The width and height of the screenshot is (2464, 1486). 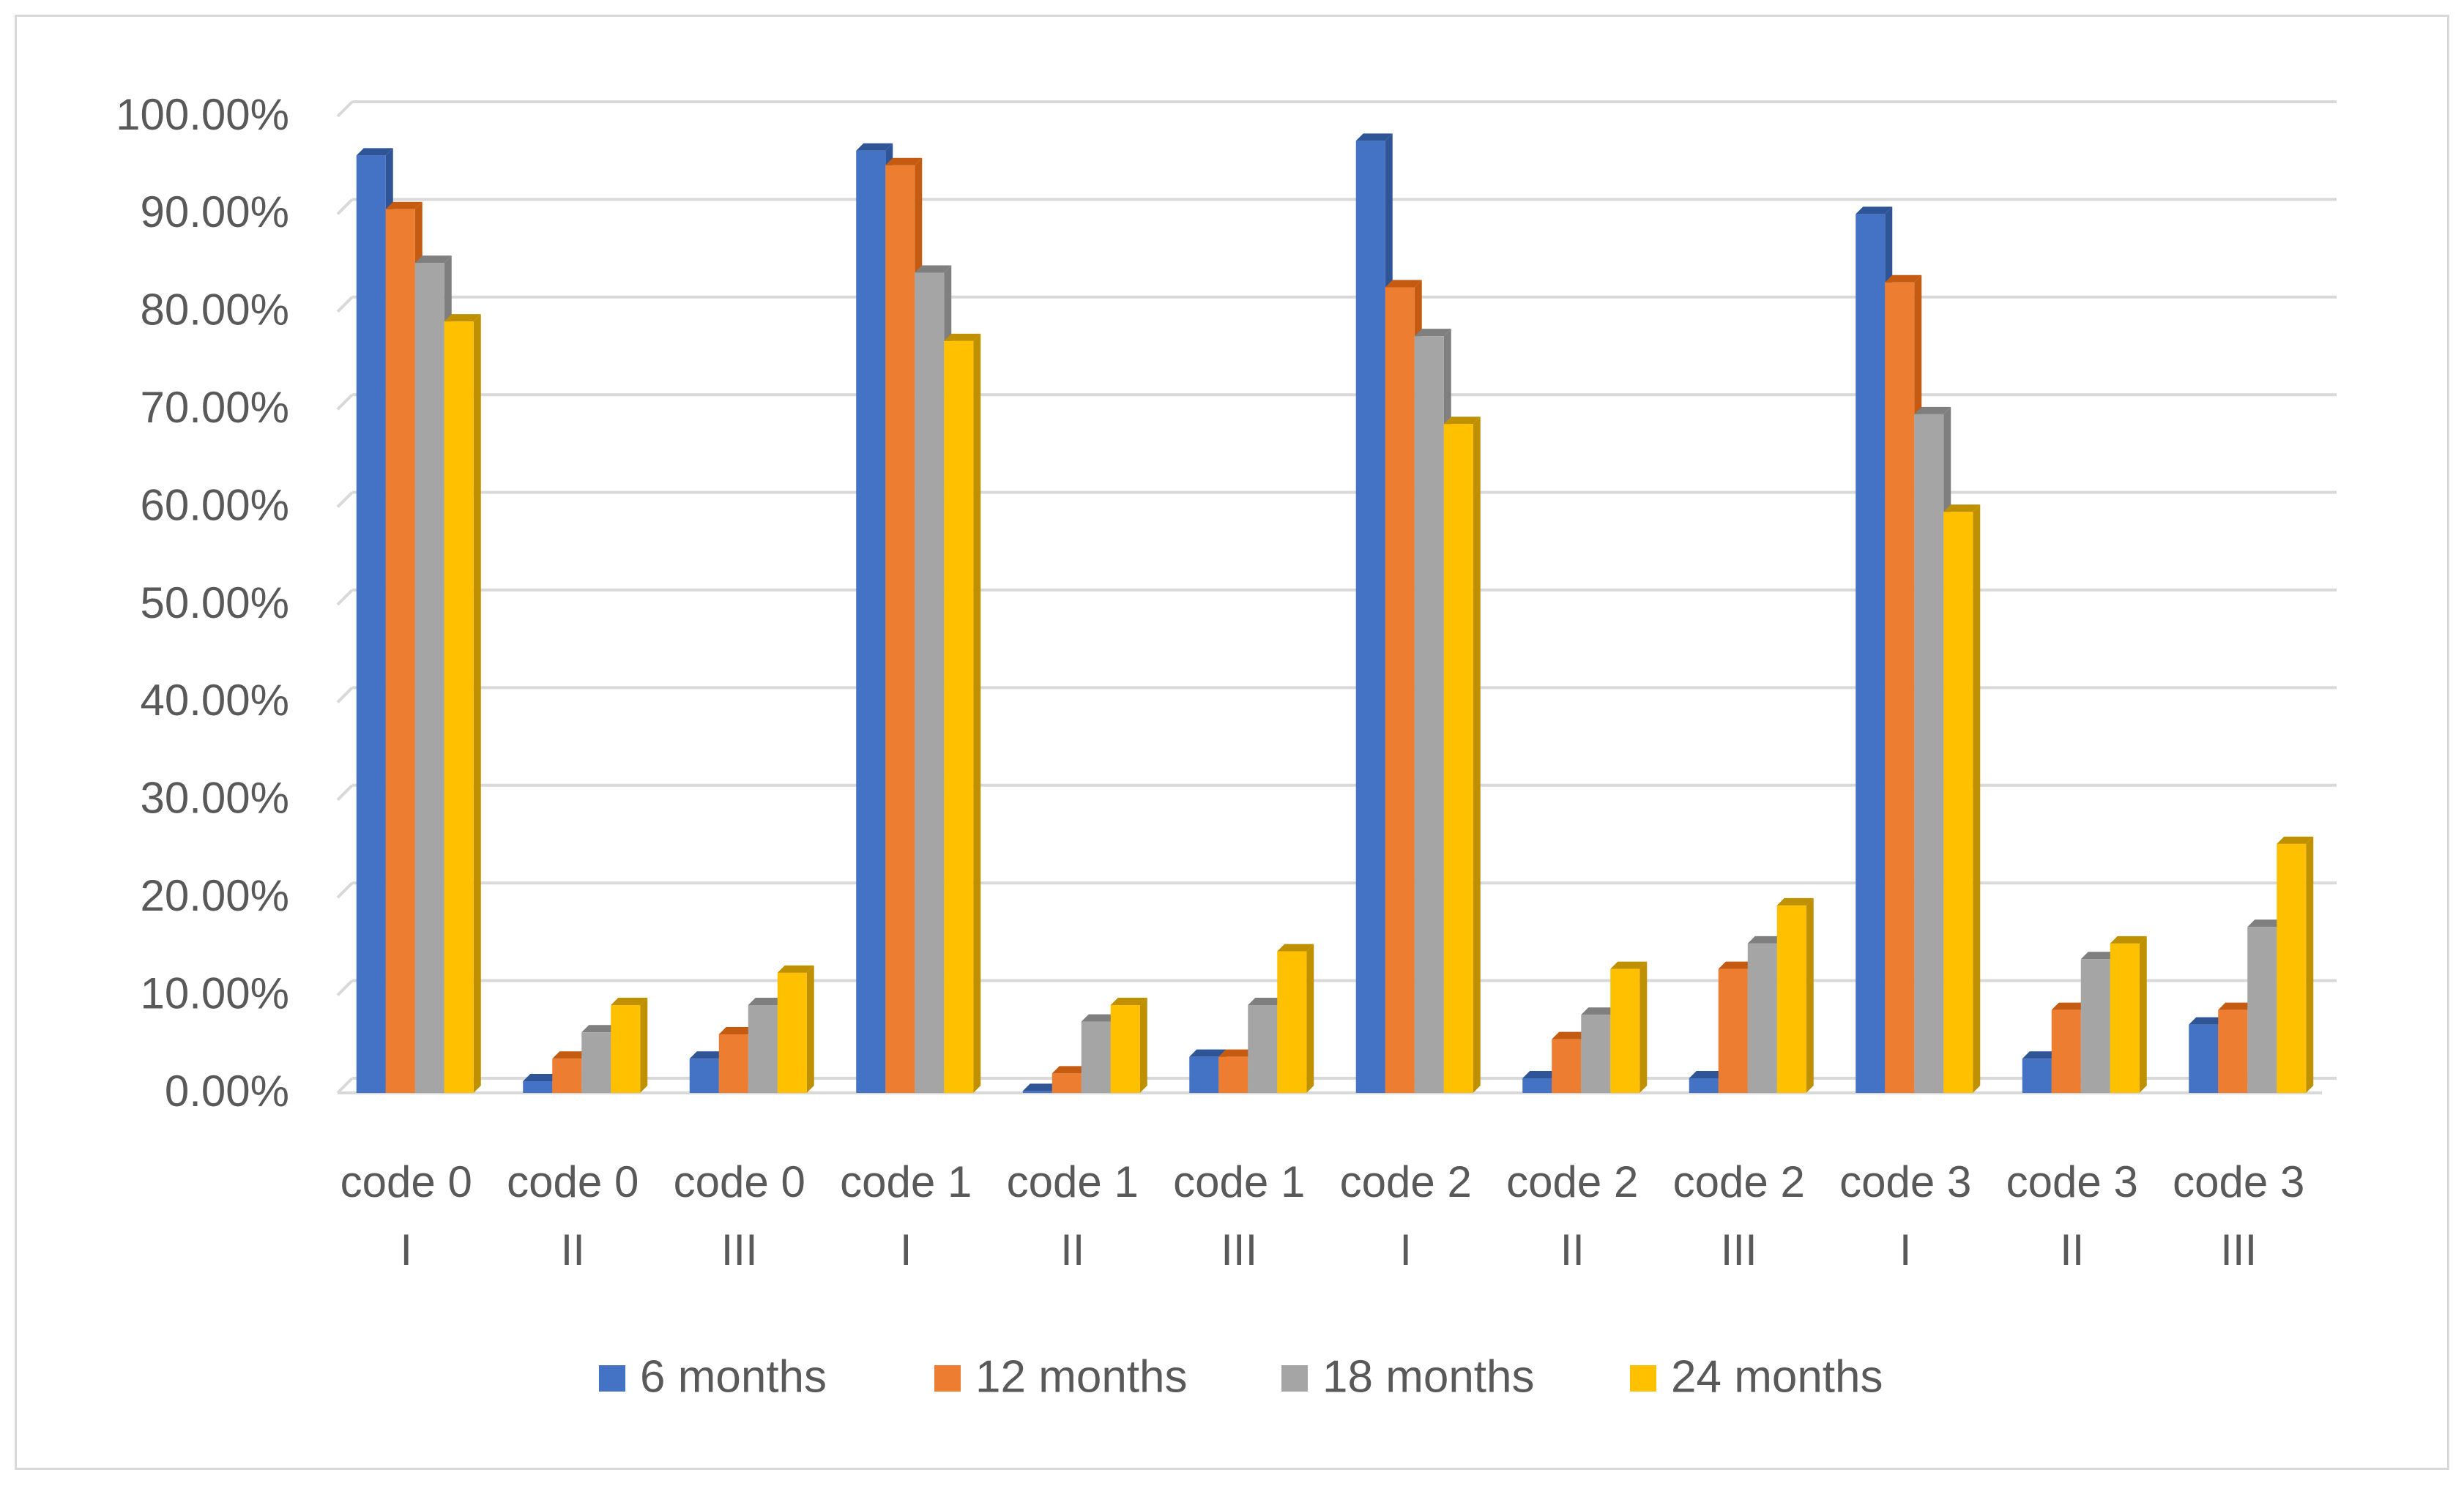 What do you see at coordinates (2072, 1249) in the screenshot?
I see `x-category-label-line2: II` at bounding box center [2072, 1249].